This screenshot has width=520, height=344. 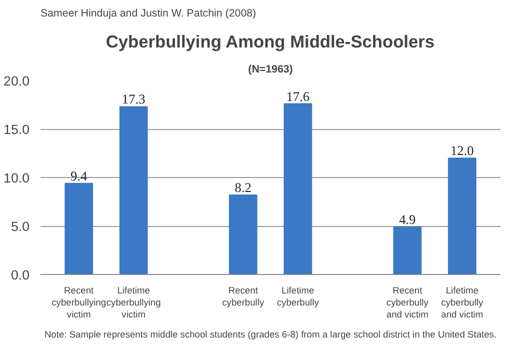 What do you see at coordinates (407, 219) in the screenshot?
I see `data-label: 4.9` at bounding box center [407, 219].